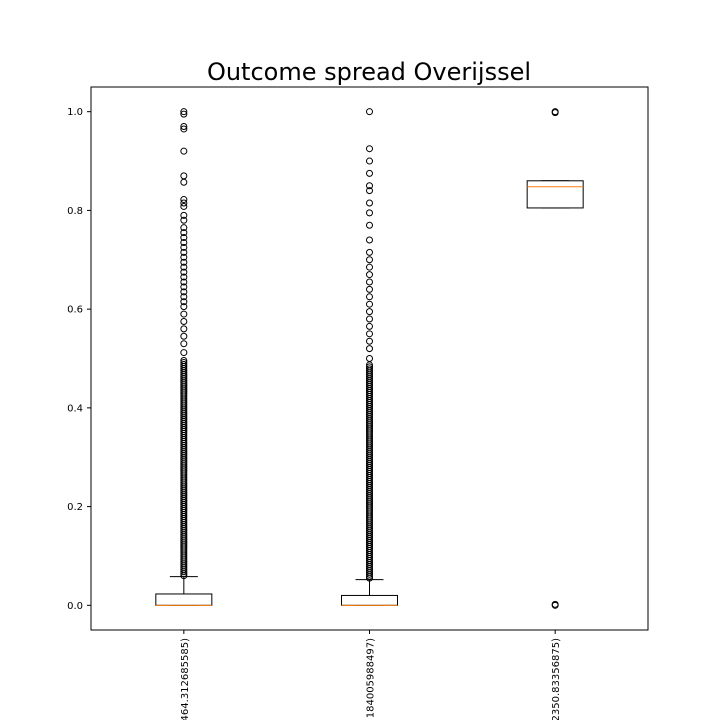 This screenshot has height=720, width=720. Describe the element at coordinates (75, 507) in the screenshot. I see `y-tick-label: 0.2` at that location.